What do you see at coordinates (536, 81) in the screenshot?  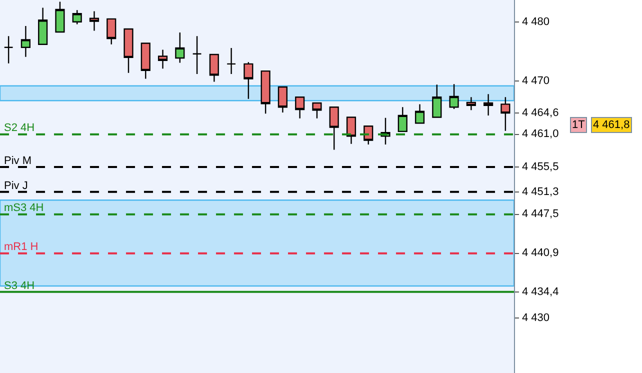 I see `y-tick-label: 4 470` at bounding box center [536, 81].